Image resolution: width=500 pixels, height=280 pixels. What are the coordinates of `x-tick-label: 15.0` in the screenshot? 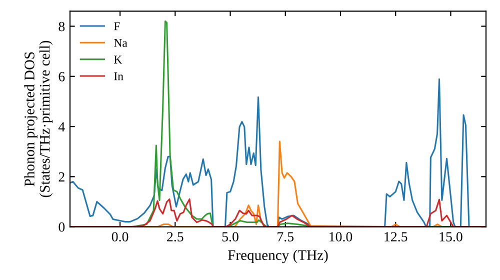 It's located at (451, 237).